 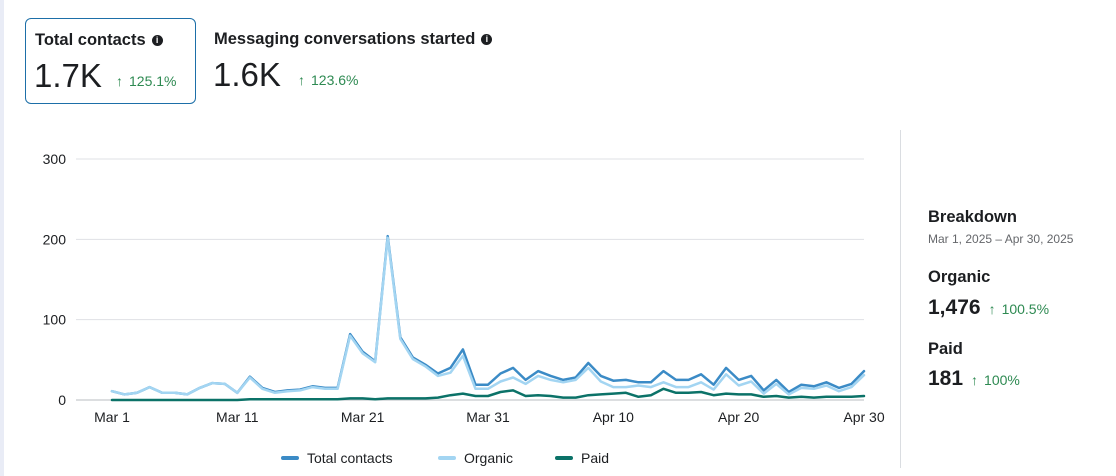 What do you see at coordinates (488, 394) in the screenshot?
I see `series-line-paid` at bounding box center [488, 394].